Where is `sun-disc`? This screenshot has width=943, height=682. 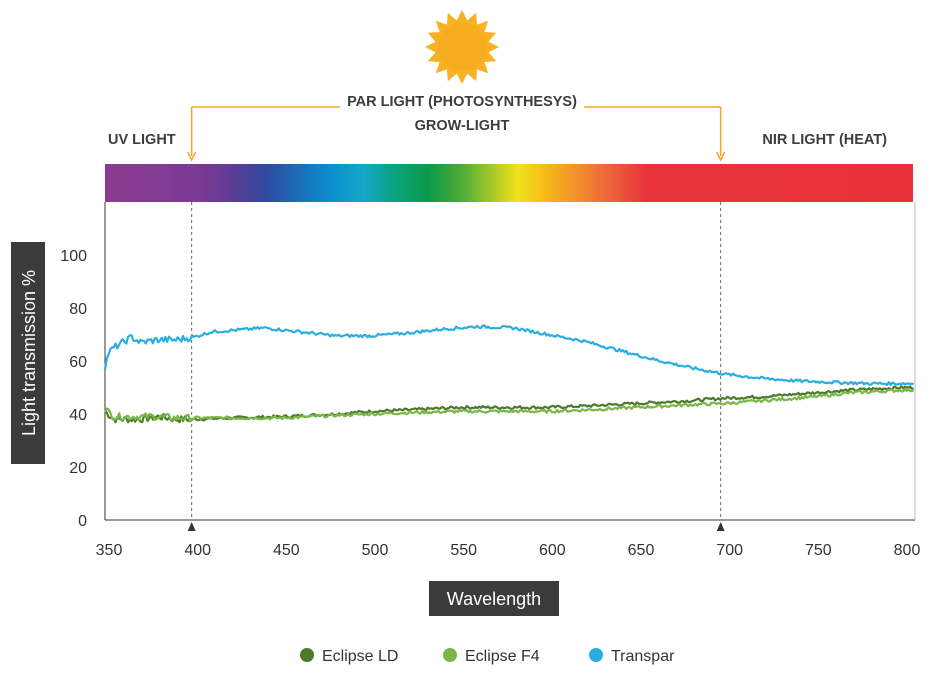 sun-disc is located at coordinates (462, 47).